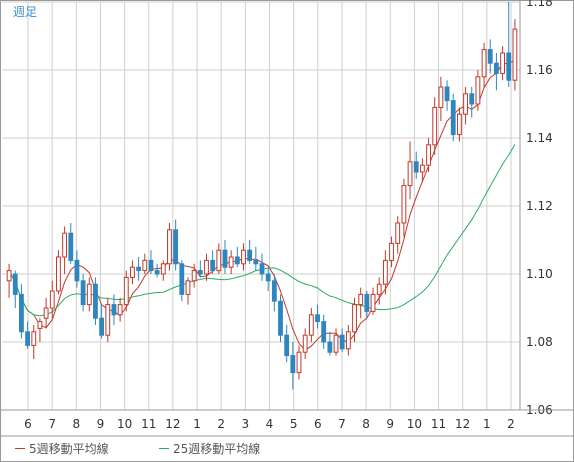 The height and width of the screenshot is (462, 574). What do you see at coordinates (101, 424) in the screenshot?
I see `x-tick-label: 9` at bounding box center [101, 424].